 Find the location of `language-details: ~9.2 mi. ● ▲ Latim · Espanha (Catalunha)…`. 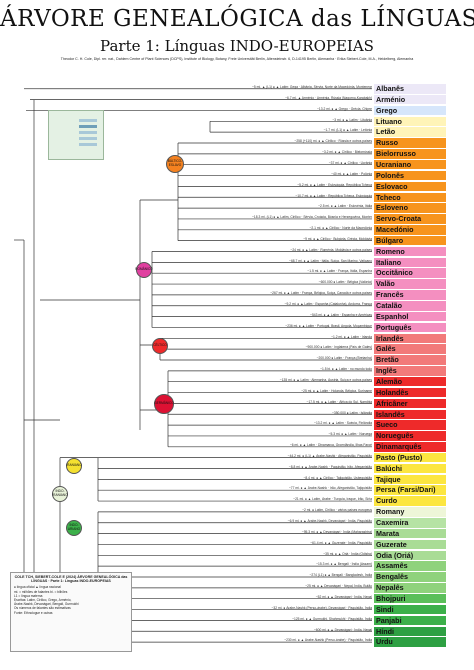

language-details: ~9.2 mi. ● ▲ Latim · Espanha (Catalunha)… is located at coordinates (328, 304).